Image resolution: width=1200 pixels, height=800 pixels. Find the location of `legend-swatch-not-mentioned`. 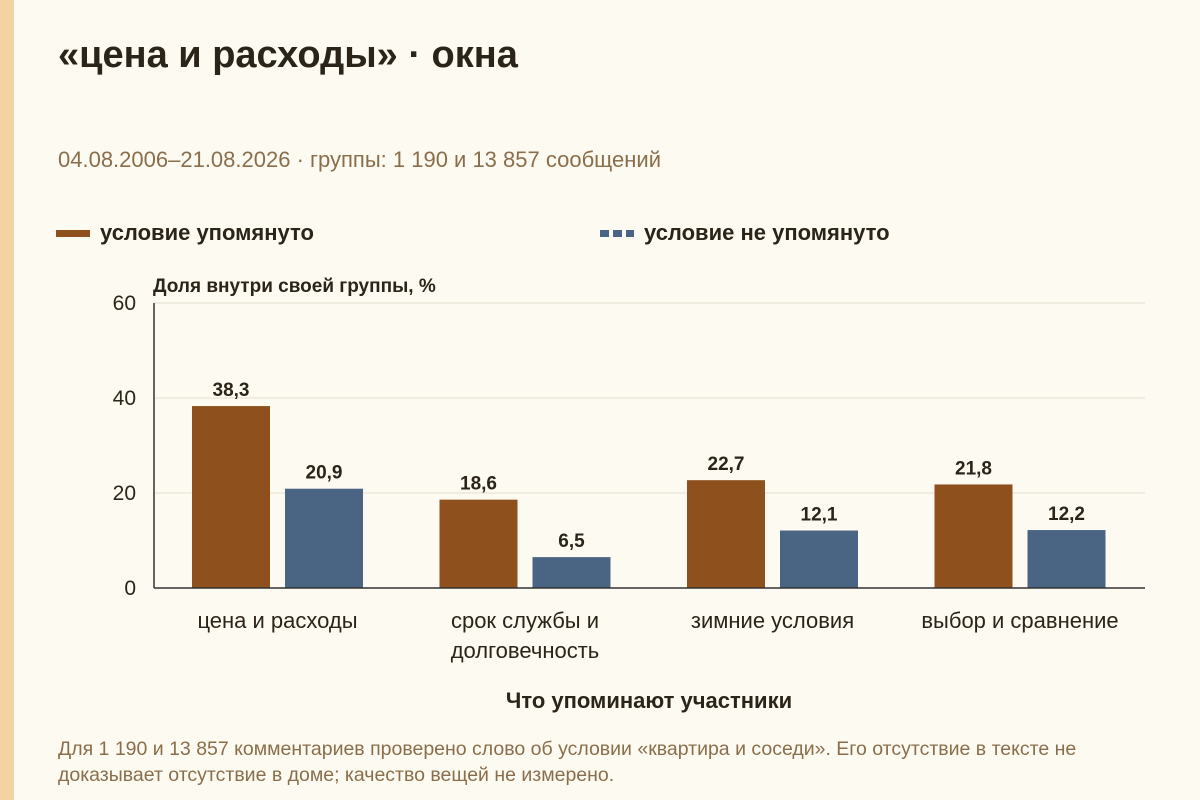

legend-swatch-not-mentioned is located at coordinates (617, 233).